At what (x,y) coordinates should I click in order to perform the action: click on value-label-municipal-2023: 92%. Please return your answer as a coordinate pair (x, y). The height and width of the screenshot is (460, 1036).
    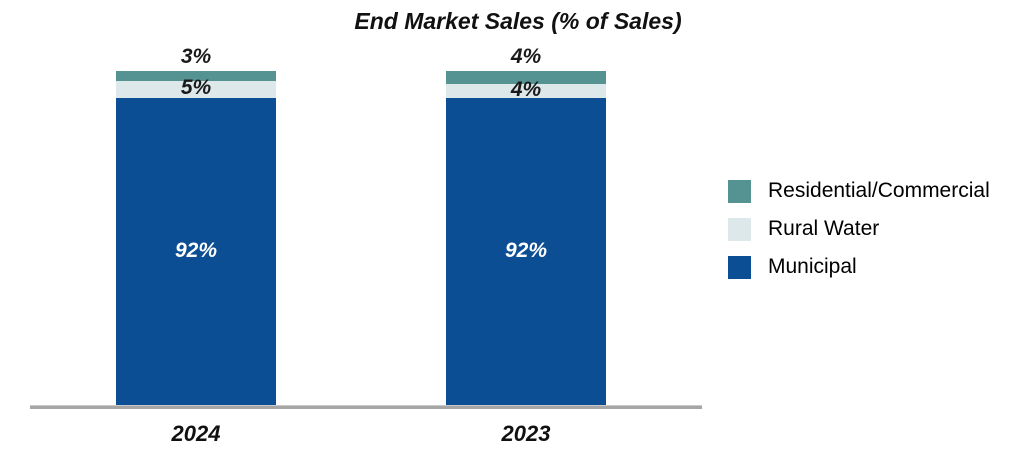
    Looking at the image, I should click on (526, 250).